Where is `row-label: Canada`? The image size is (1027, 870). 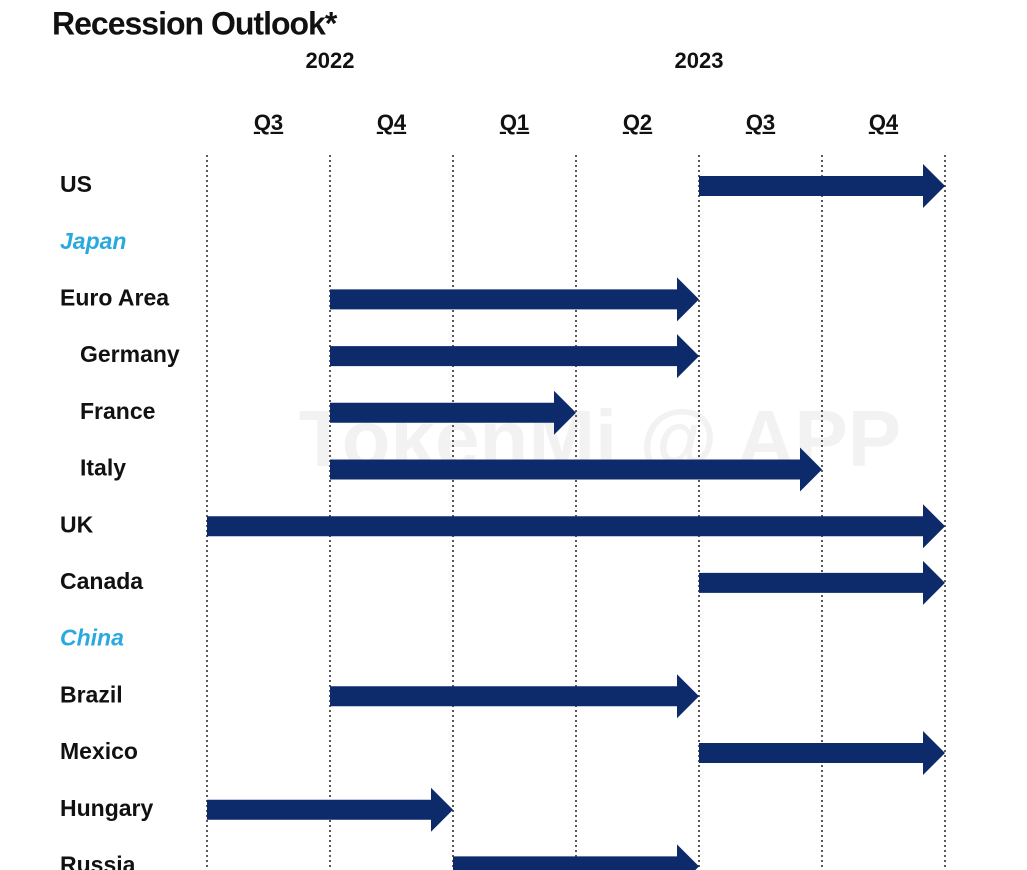 row-label: Canada is located at coordinates (101, 581).